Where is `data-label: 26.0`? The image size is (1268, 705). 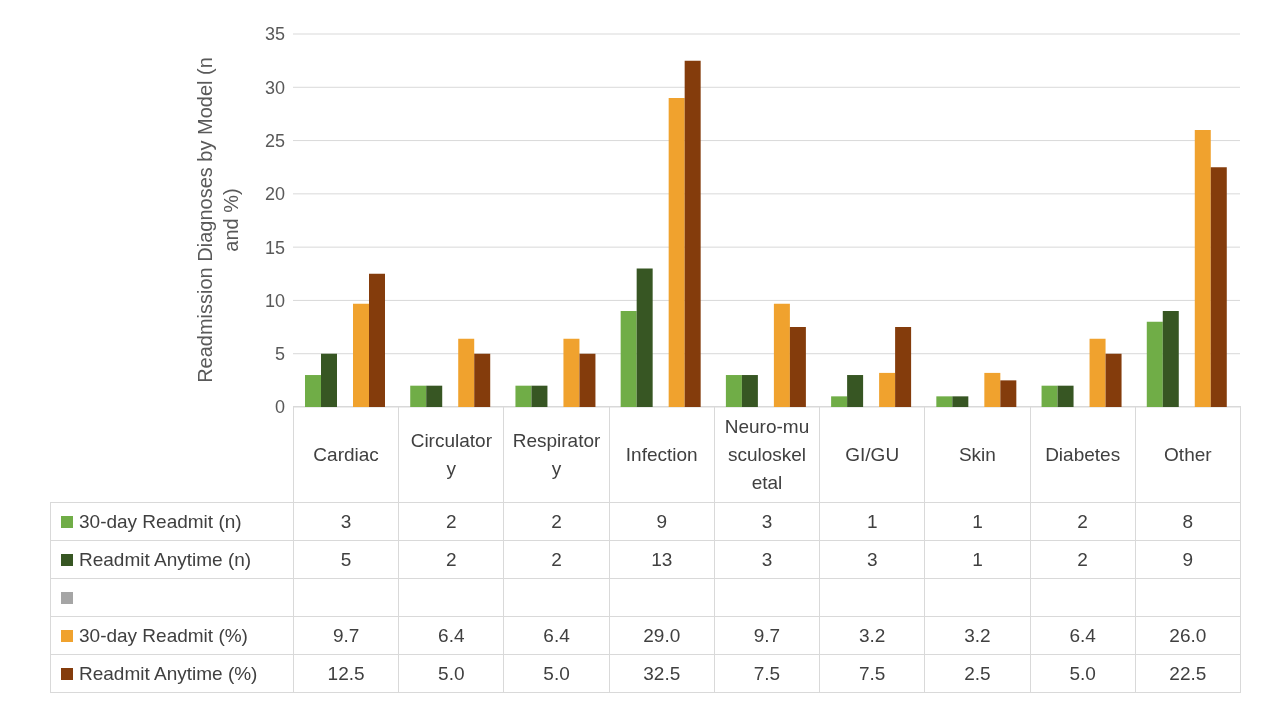 data-label: 26.0 is located at coordinates (1188, 635).